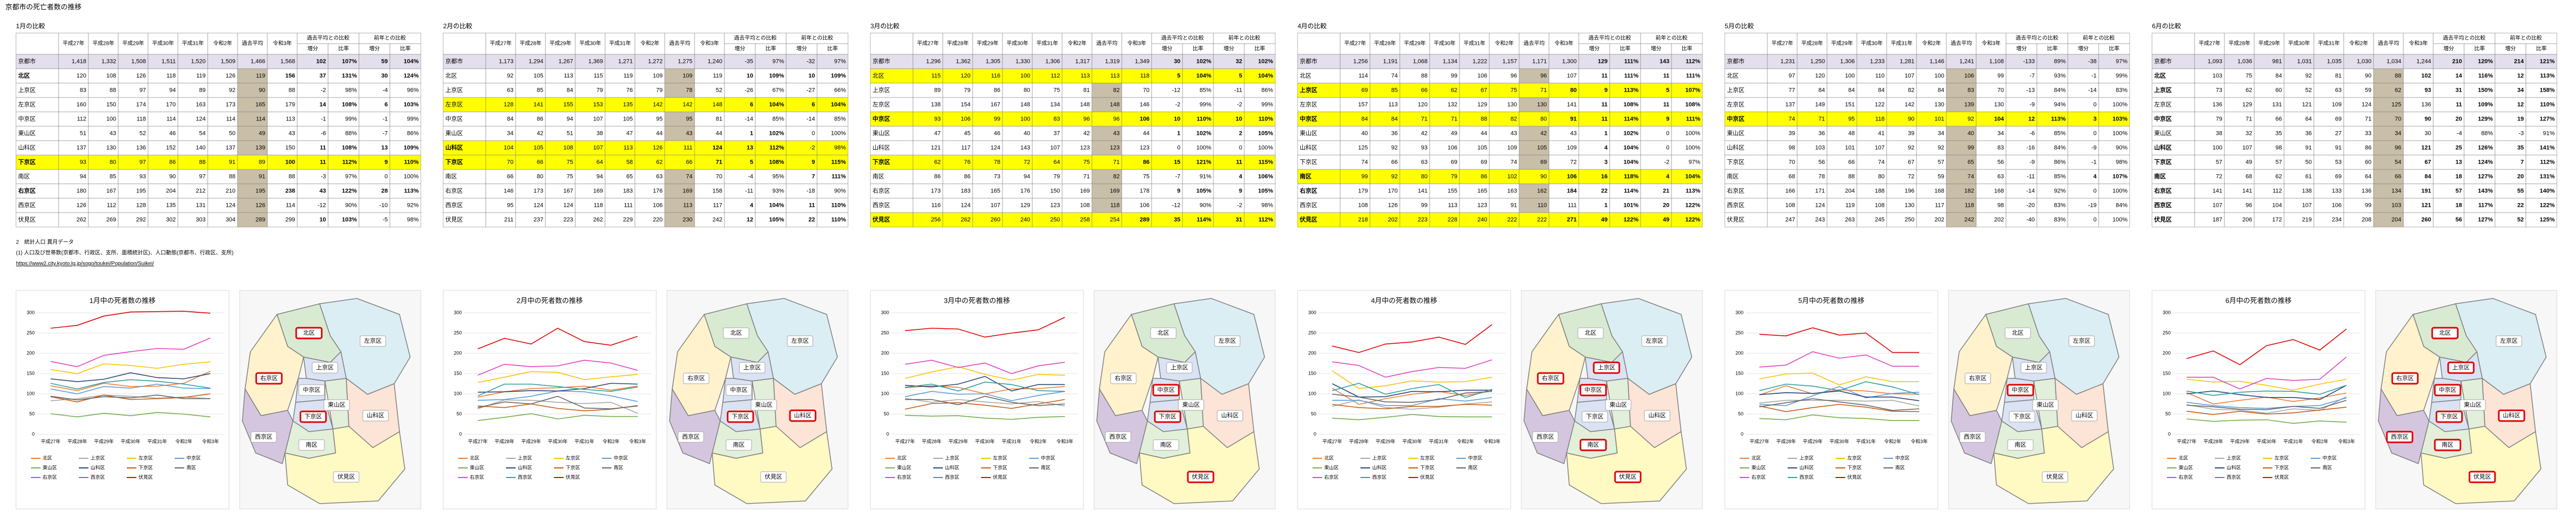  I want to click on cell-value: 108%, so click(1631, 104).